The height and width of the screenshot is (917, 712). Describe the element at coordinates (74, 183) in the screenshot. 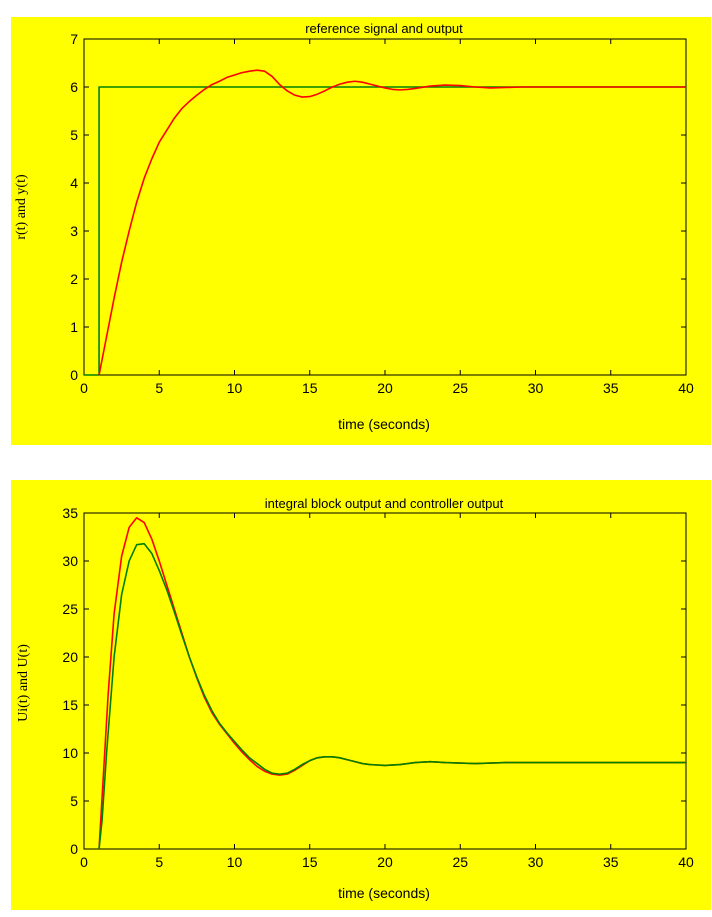

I see `y-tick-label: 4` at that location.